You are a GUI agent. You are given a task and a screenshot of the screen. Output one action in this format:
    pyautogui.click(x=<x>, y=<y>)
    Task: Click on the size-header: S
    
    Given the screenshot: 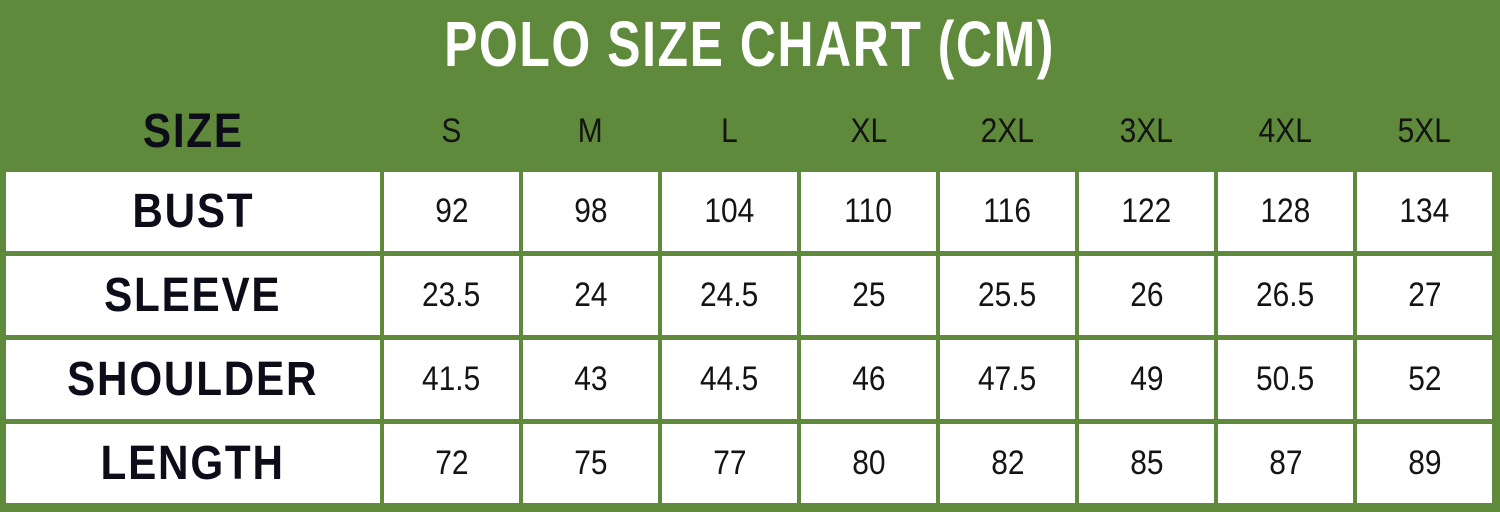 What is the action you would take?
    pyautogui.click(x=451, y=130)
    